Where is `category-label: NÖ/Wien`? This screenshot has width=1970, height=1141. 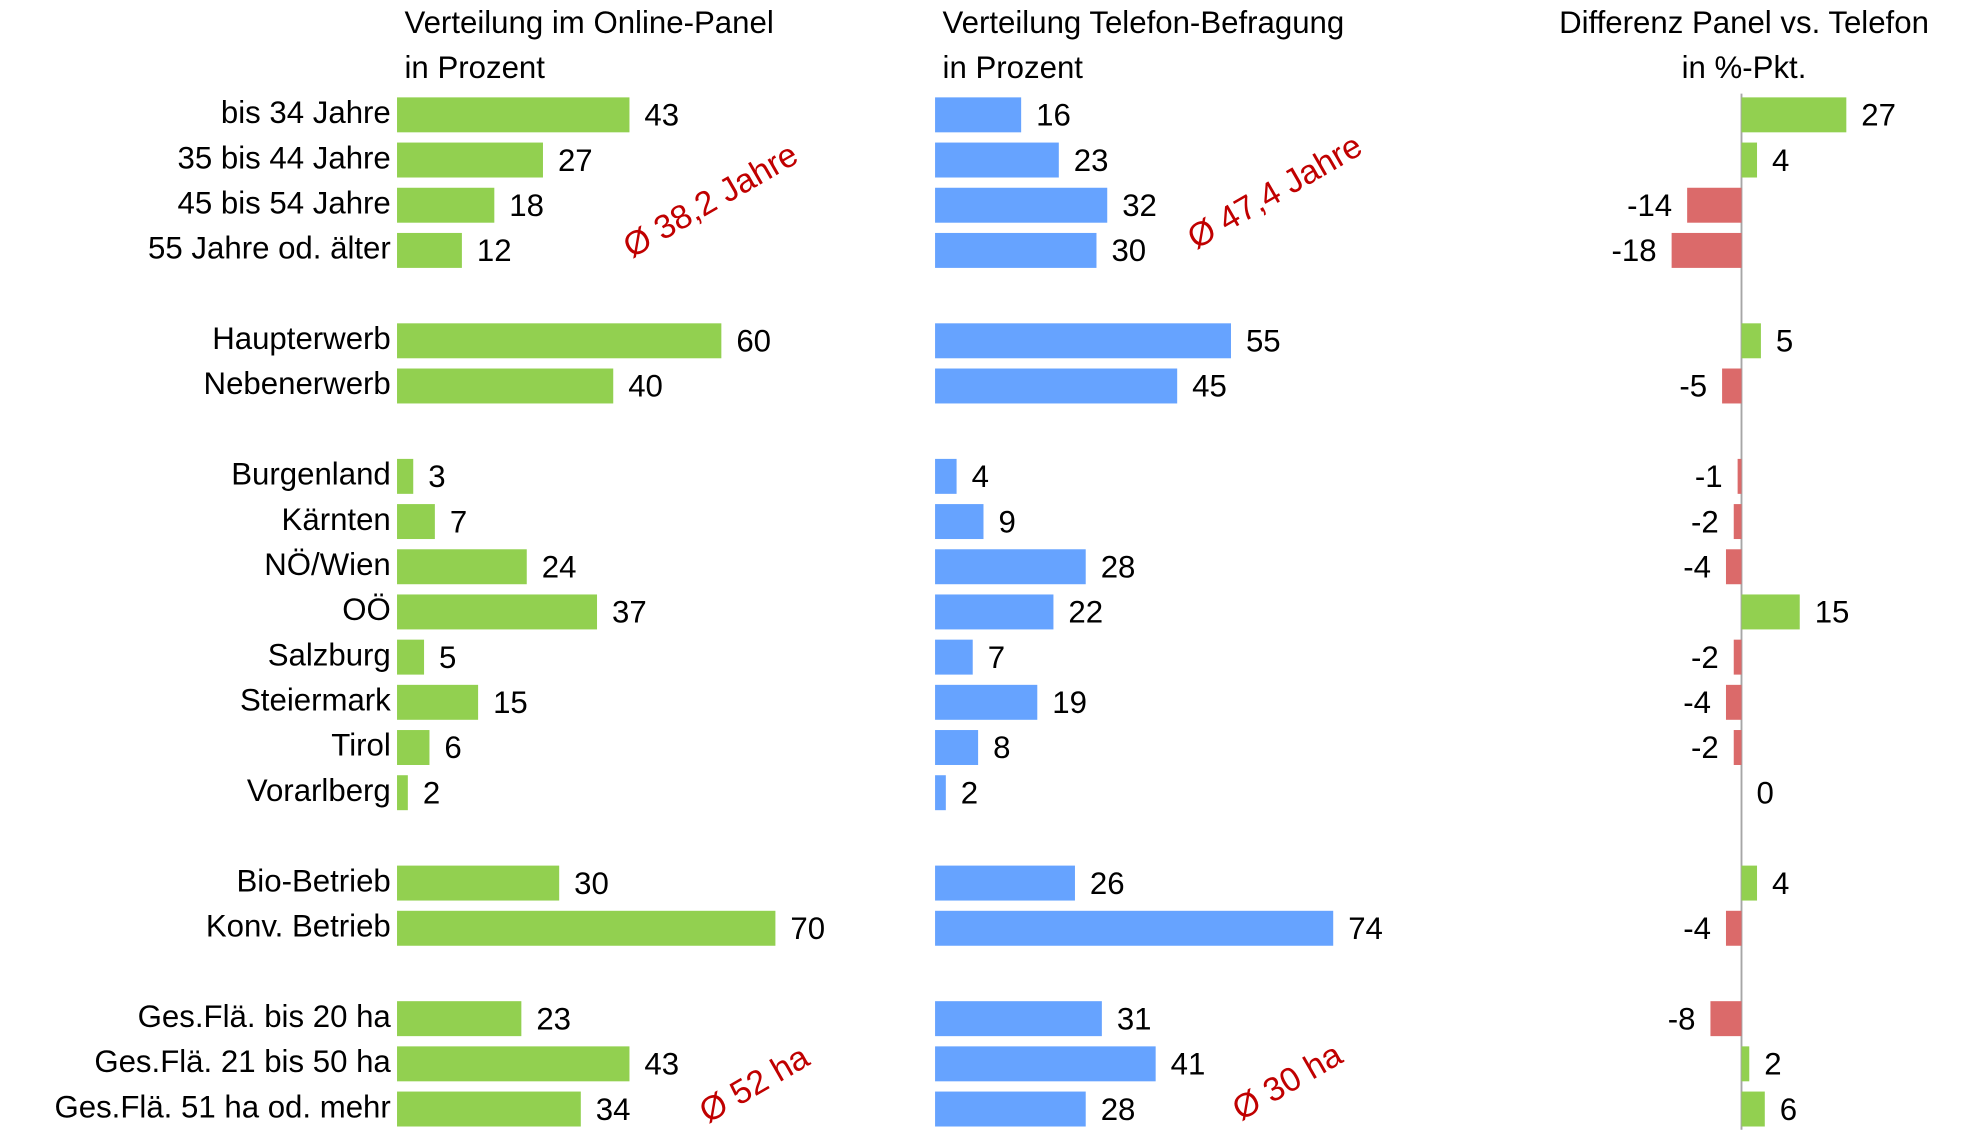 category-label: NÖ/Wien is located at coordinates (327, 564).